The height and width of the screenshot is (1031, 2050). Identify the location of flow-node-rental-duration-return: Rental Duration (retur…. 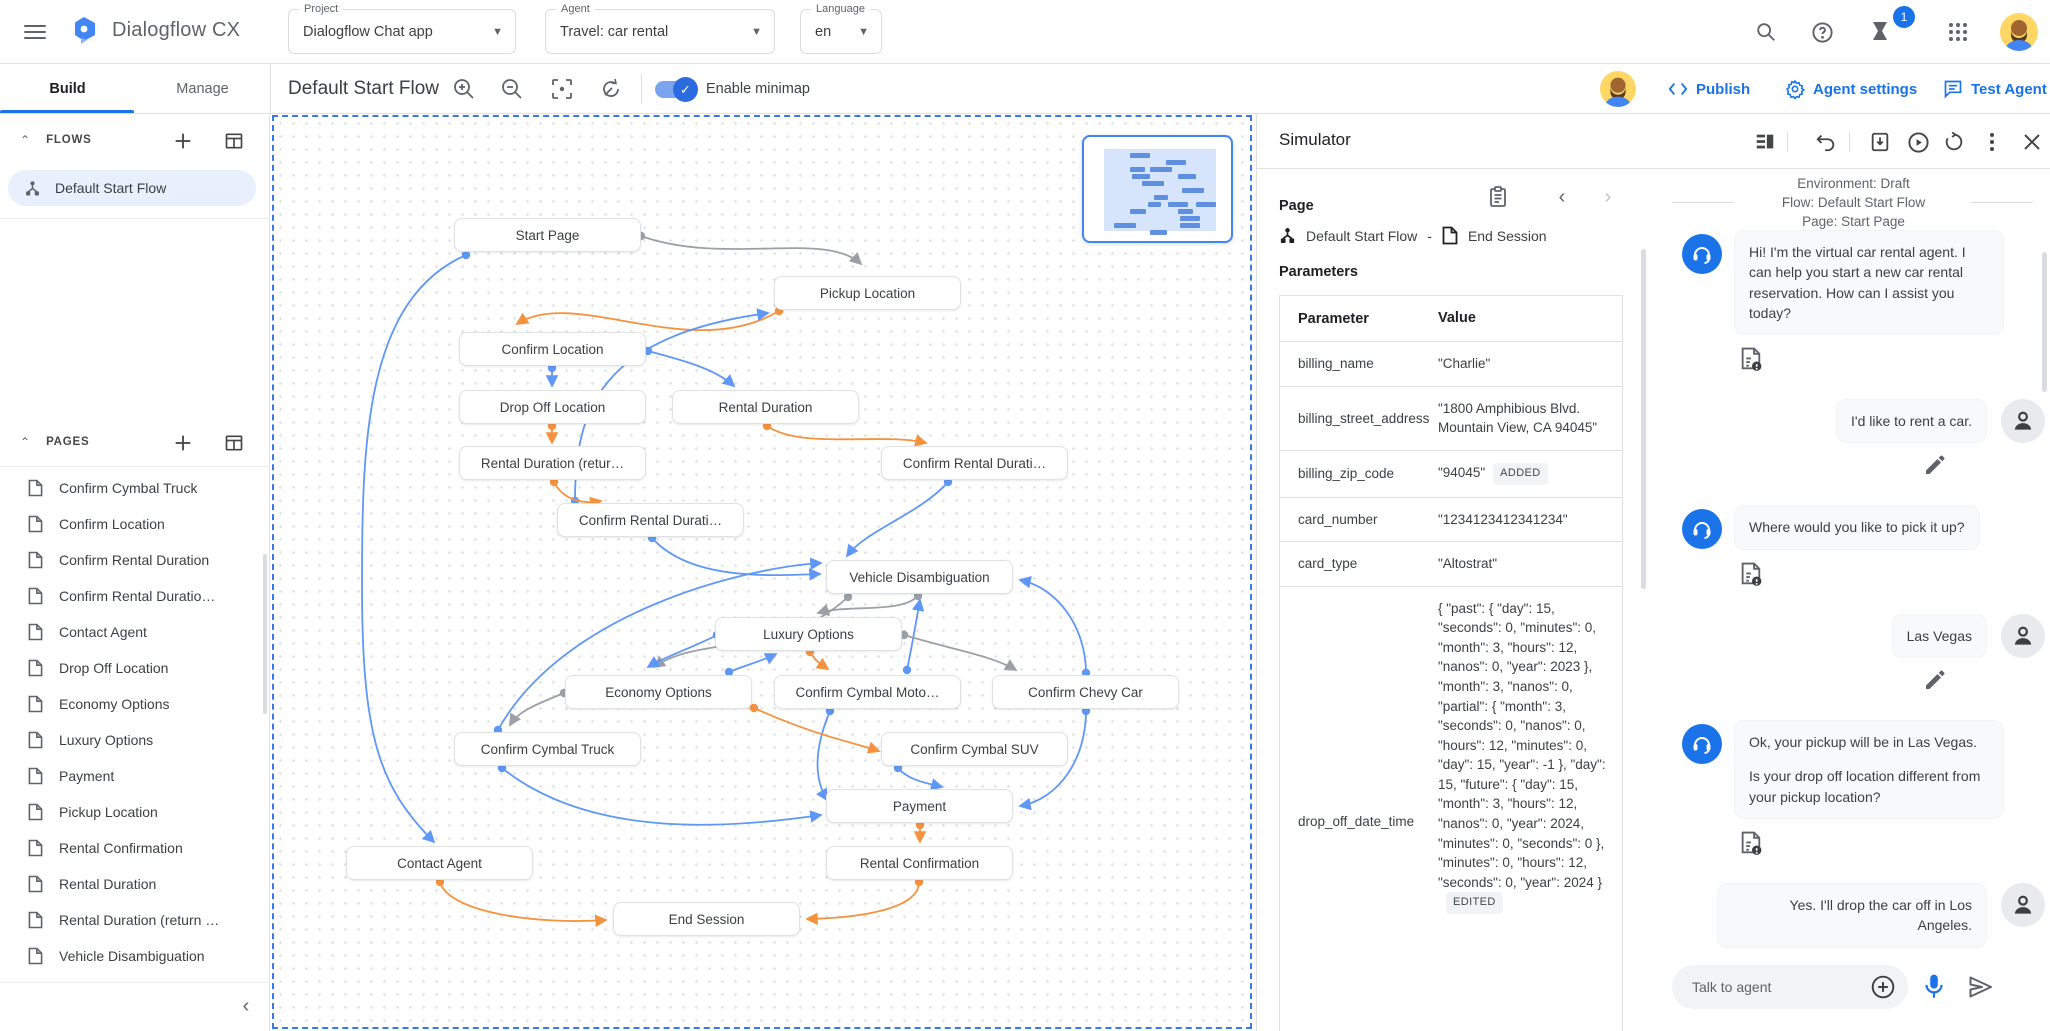
(552, 463).